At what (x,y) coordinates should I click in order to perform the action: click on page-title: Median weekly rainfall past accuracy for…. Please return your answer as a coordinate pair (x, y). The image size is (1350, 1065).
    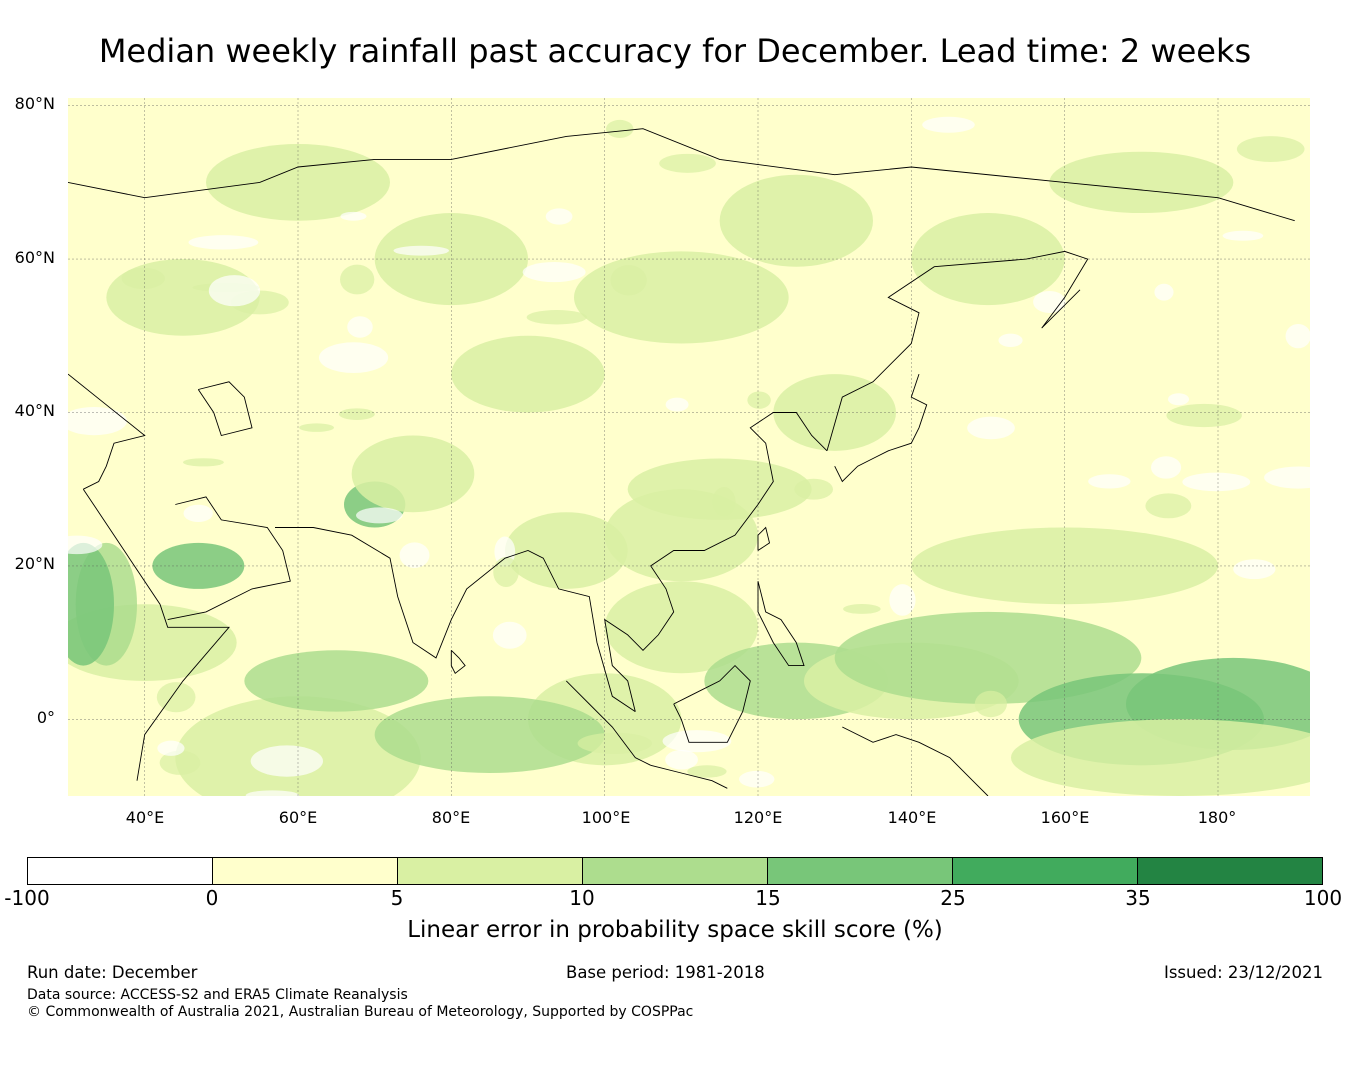
    Looking at the image, I should click on (675, 51).